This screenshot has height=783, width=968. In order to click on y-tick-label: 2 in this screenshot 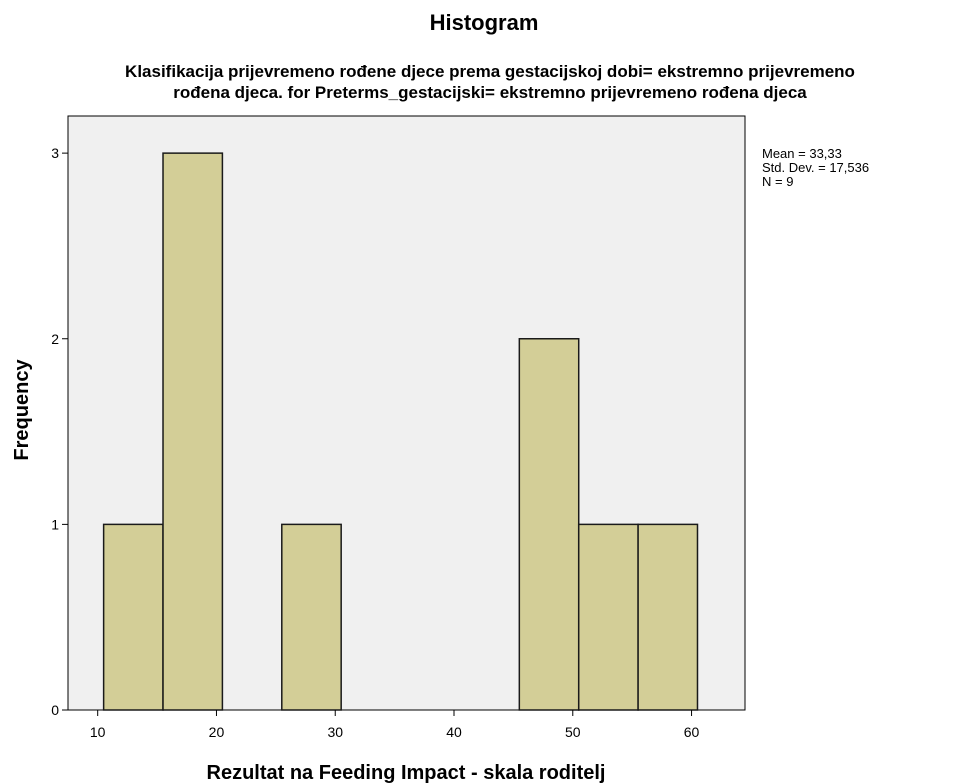, I will do `click(55, 339)`.